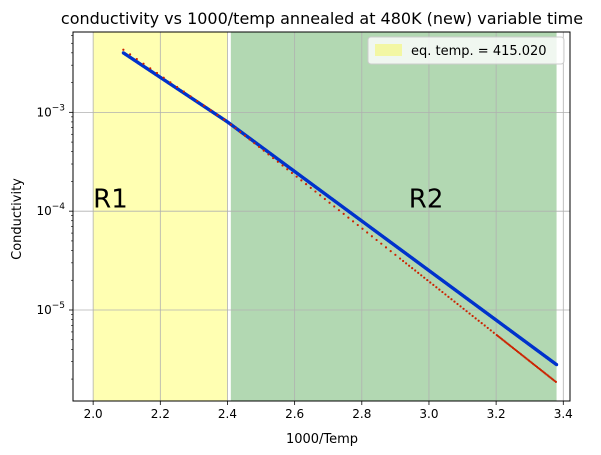 The image size is (601, 455). Describe the element at coordinates (496, 414) in the screenshot. I see `x-tick-label: 3.2` at that location.